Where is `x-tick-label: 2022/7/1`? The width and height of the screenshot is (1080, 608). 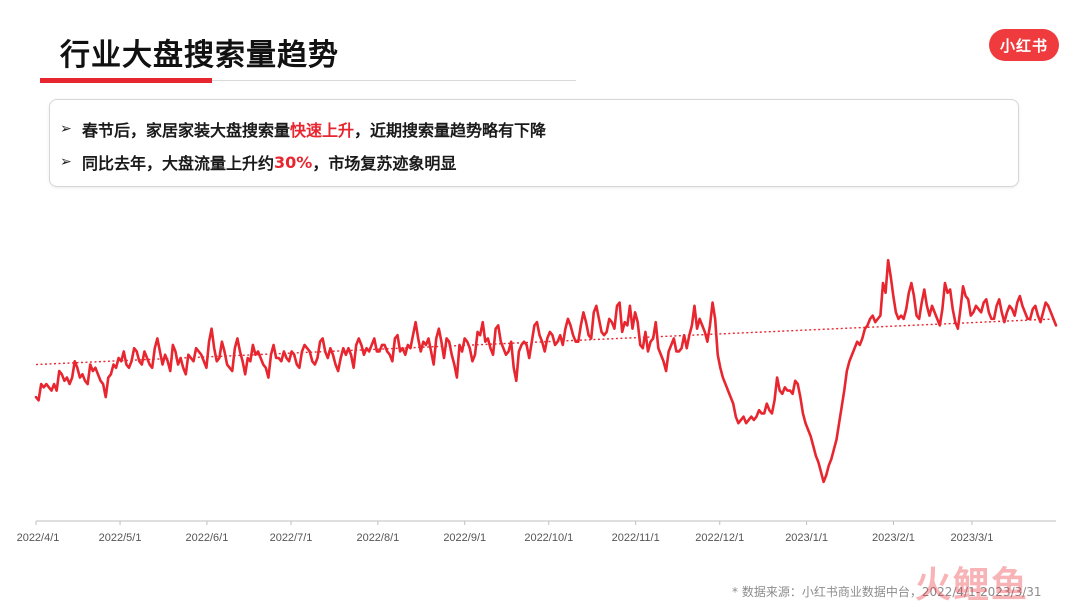
x-tick-label: 2022/7/1 is located at coordinates (291, 538).